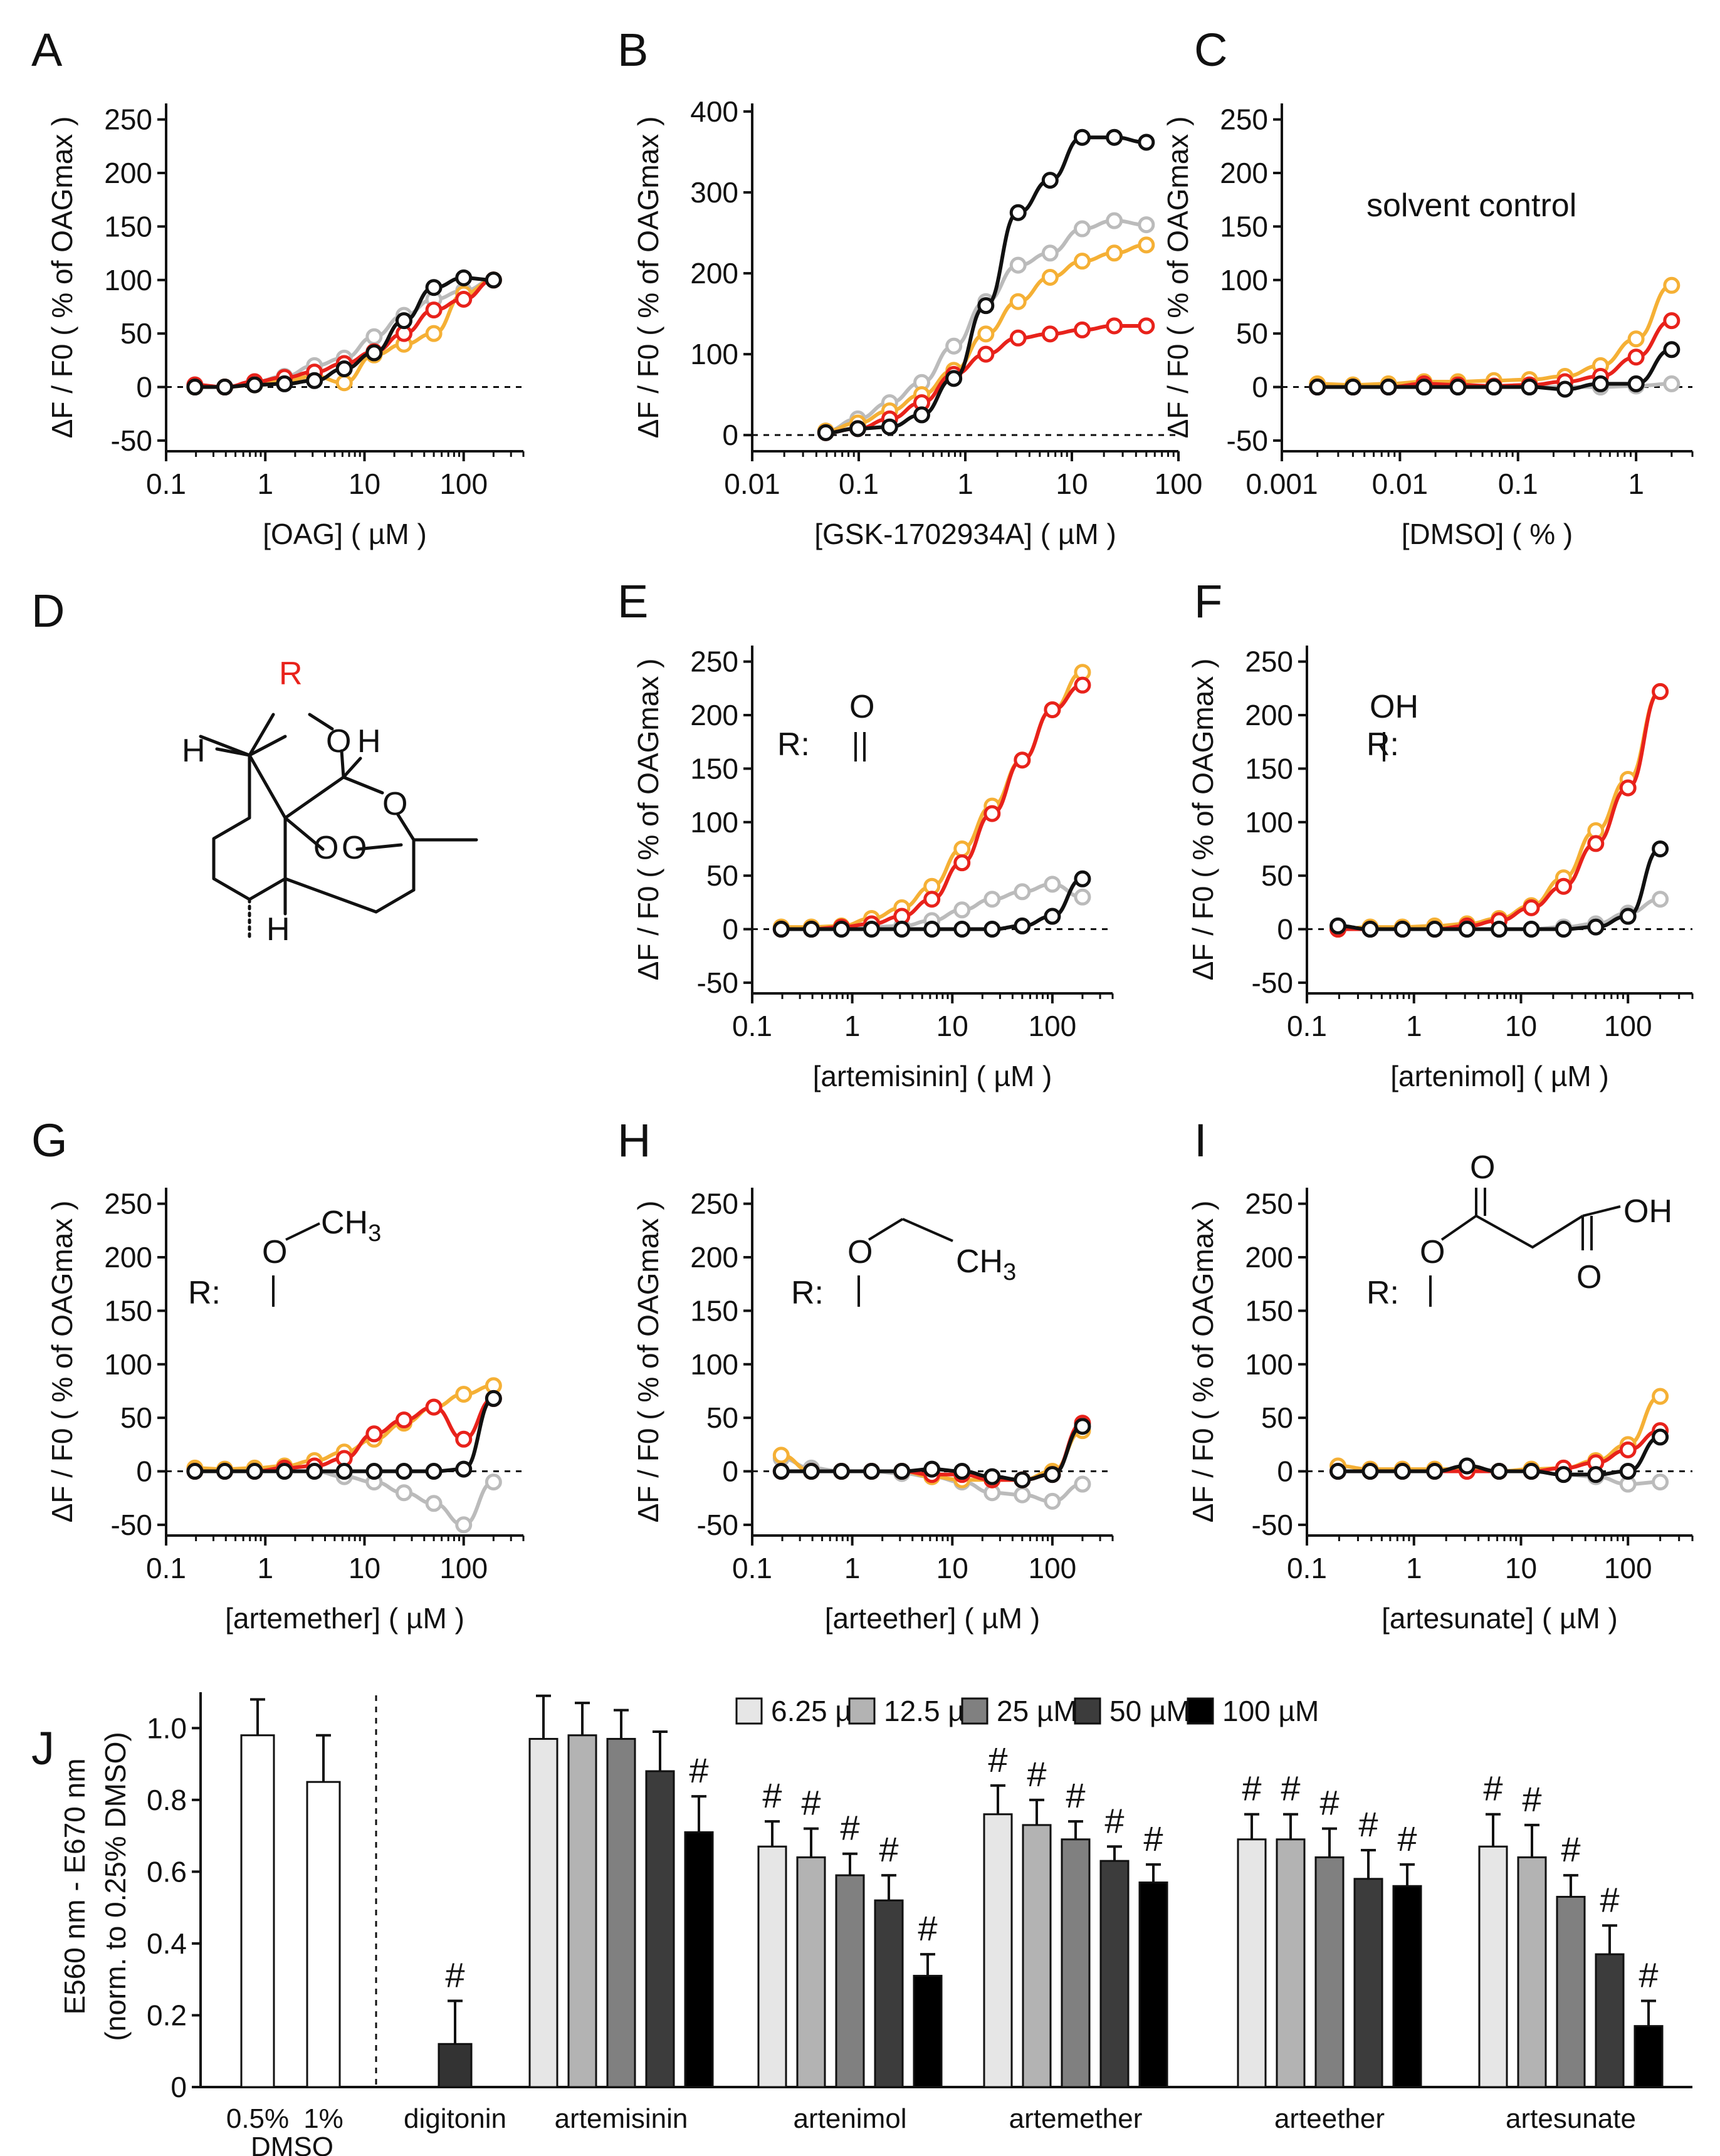 This screenshot has height=2156, width=1720. I want to click on group-label: artesunate, so click(1571, 2118).